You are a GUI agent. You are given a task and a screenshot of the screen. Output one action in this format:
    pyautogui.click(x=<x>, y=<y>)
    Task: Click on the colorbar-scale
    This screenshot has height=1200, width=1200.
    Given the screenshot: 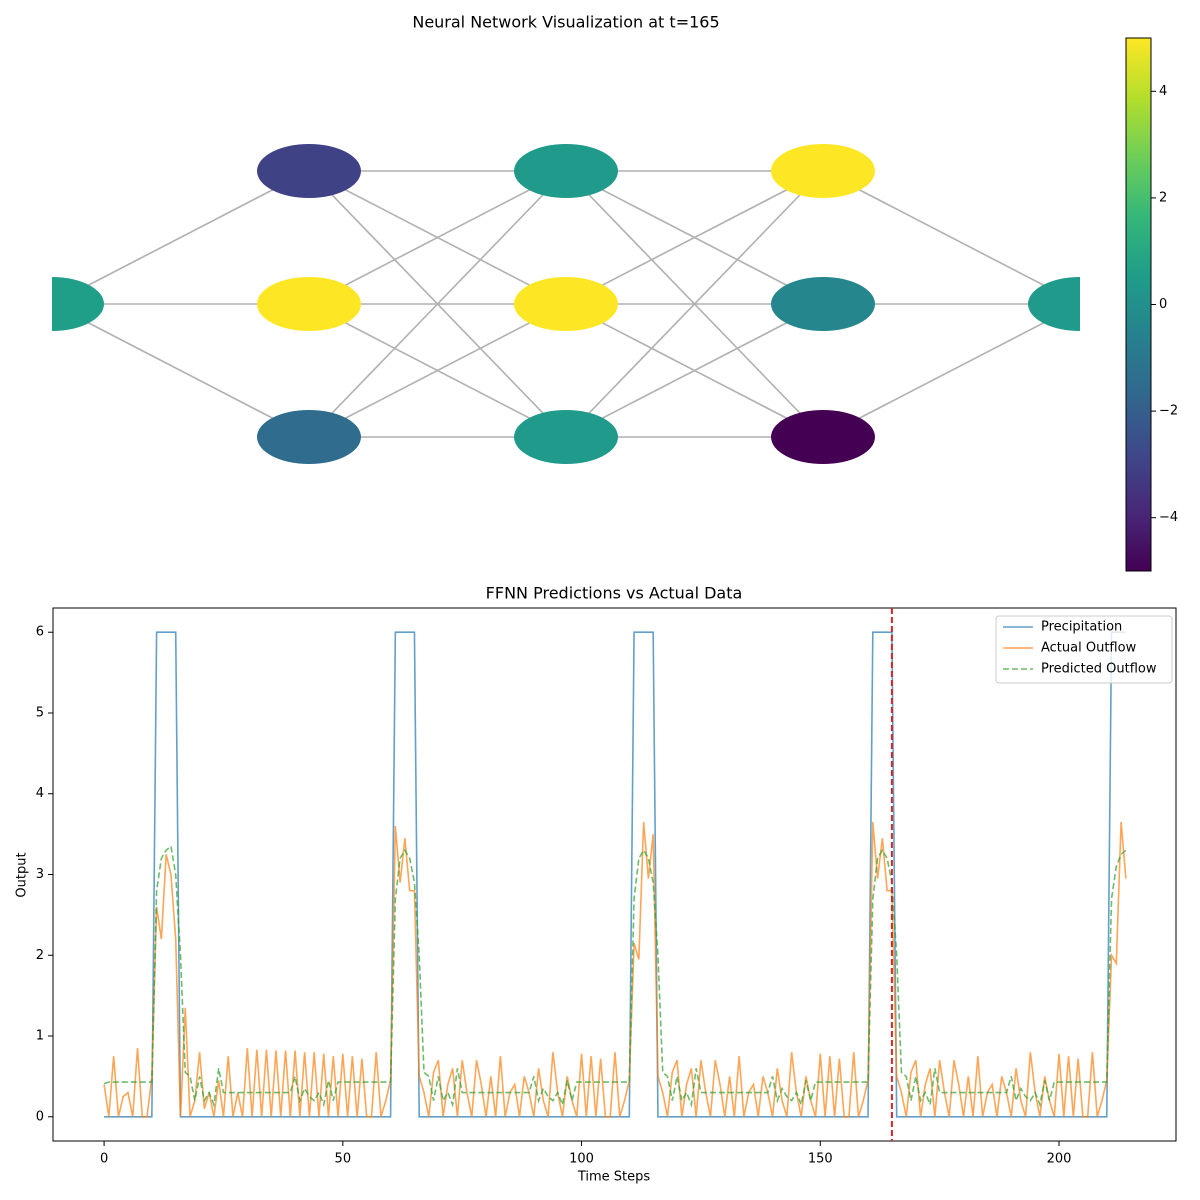 What is the action you would take?
    pyautogui.click(x=1138, y=304)
    